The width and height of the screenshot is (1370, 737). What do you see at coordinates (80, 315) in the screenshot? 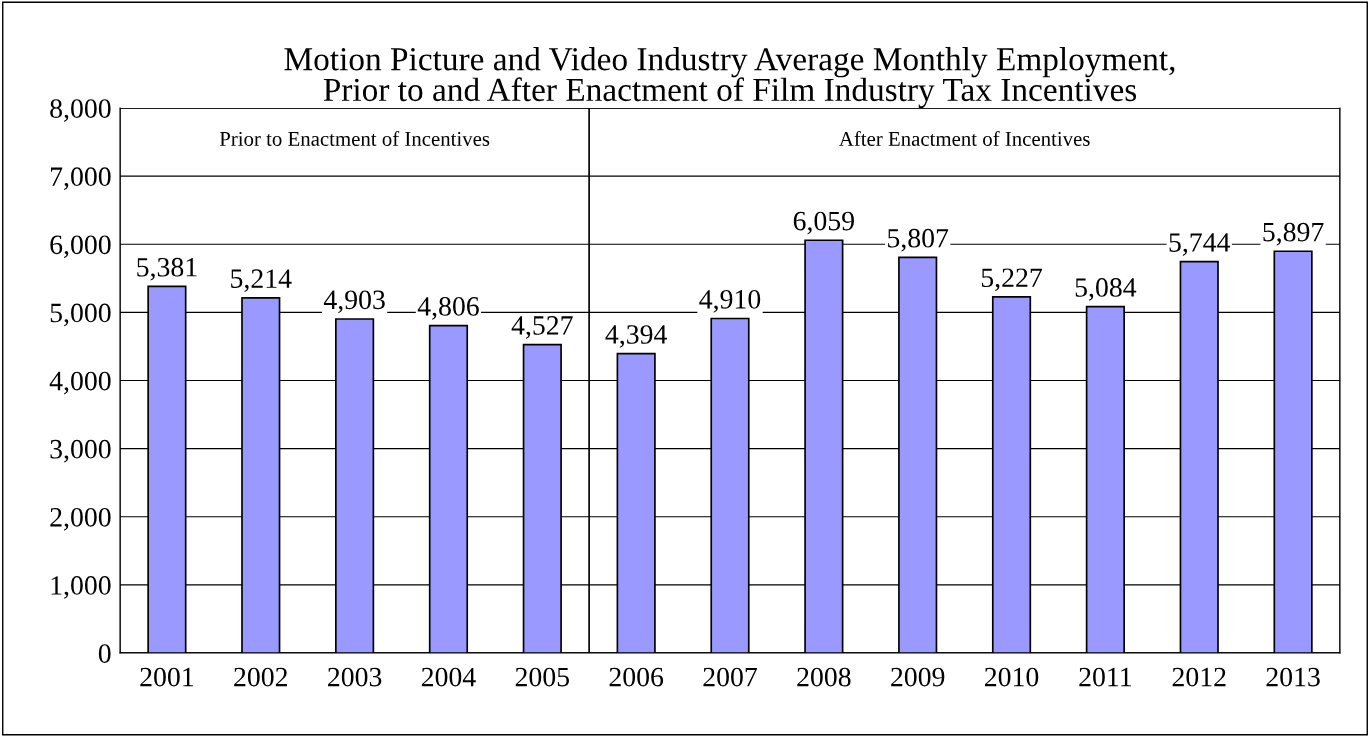
I see `y-tick-label: 5,000` at bounding box center [80, 315].